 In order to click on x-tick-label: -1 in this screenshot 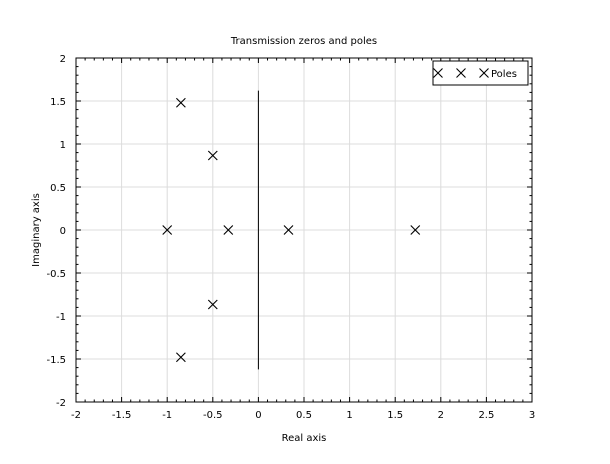, I will do `click(167, 415)`.